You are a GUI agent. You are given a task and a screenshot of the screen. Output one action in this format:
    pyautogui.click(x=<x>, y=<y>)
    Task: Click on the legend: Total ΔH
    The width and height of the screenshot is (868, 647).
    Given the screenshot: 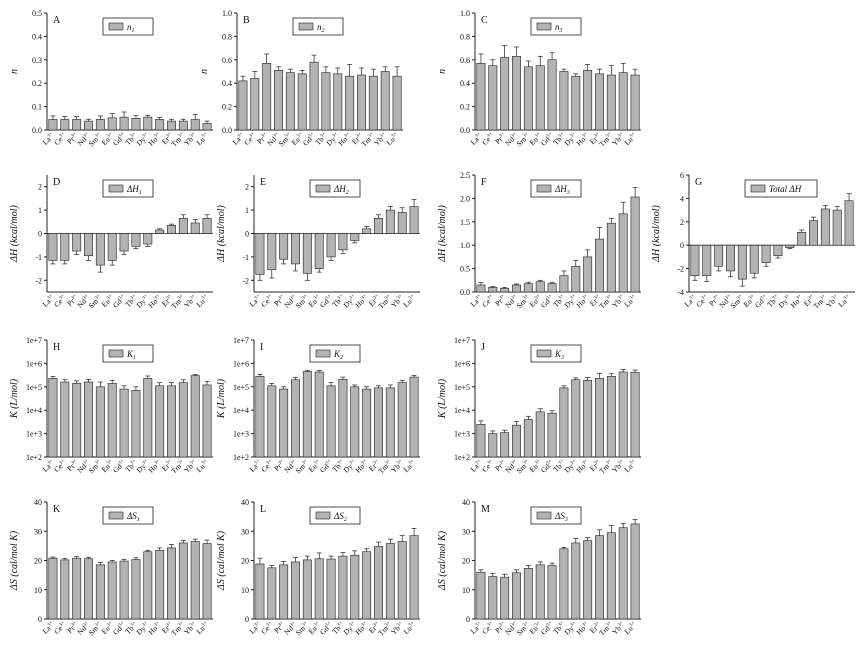 What is the action you would take?
    pyautogui.click(x=781, y=188)
    